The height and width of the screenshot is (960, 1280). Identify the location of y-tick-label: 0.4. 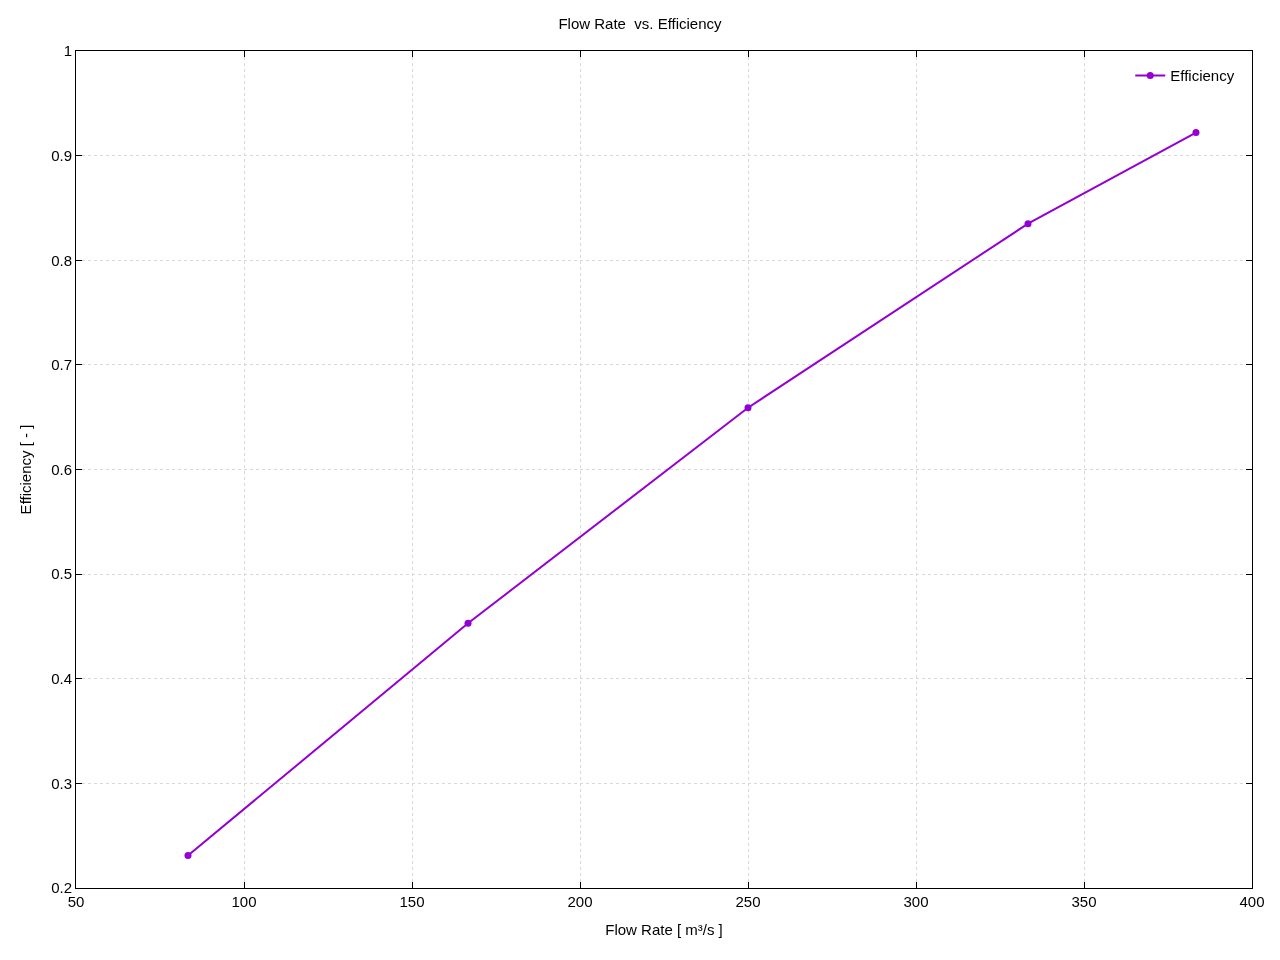
(61, 678).